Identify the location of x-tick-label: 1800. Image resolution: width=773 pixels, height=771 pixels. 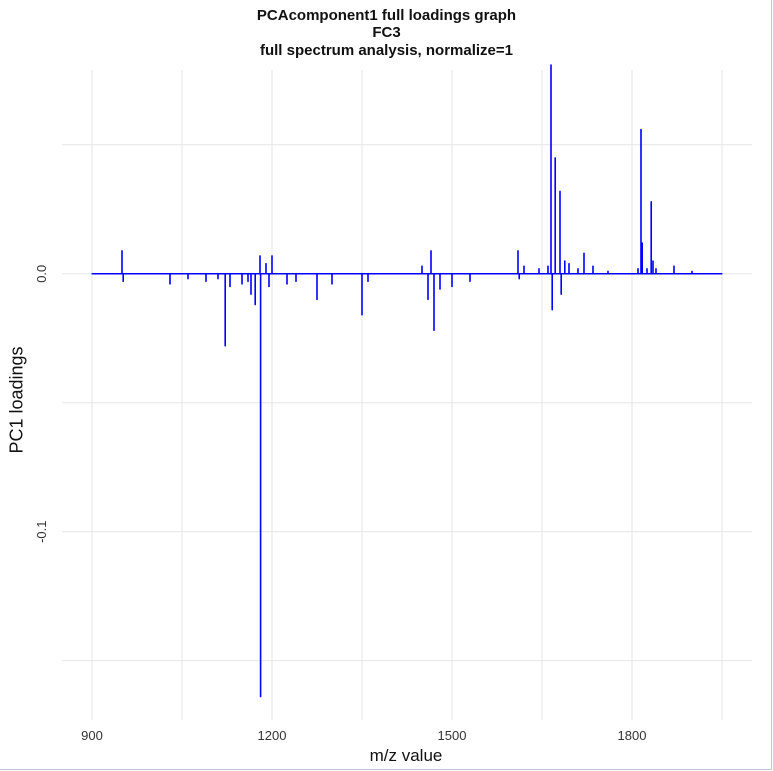
(632, 735).